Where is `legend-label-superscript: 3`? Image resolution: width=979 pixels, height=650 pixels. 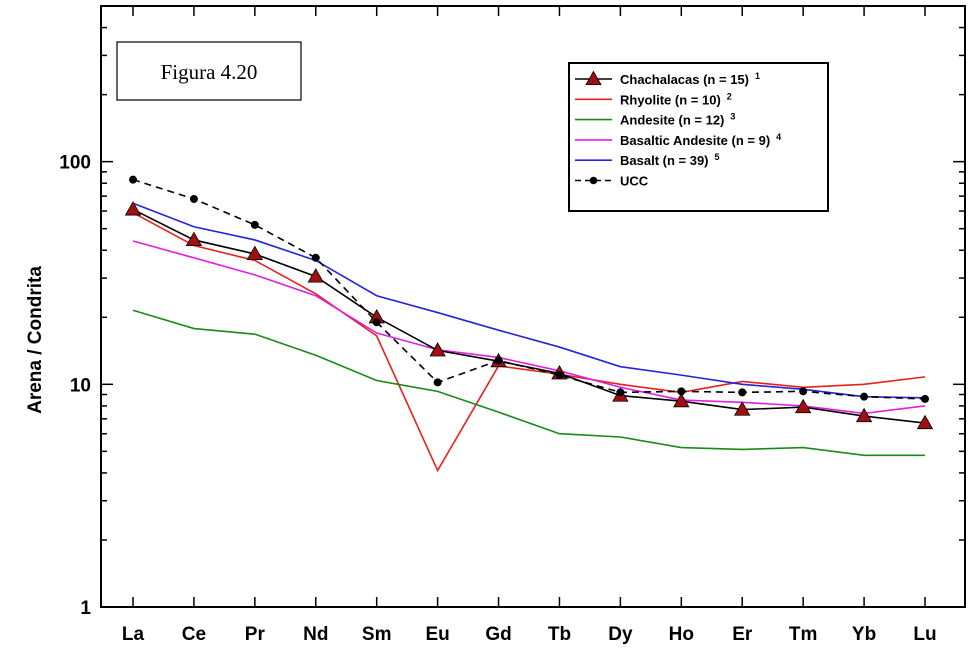 legend-label-superscript: 3 is located at coordinates (732, 117).